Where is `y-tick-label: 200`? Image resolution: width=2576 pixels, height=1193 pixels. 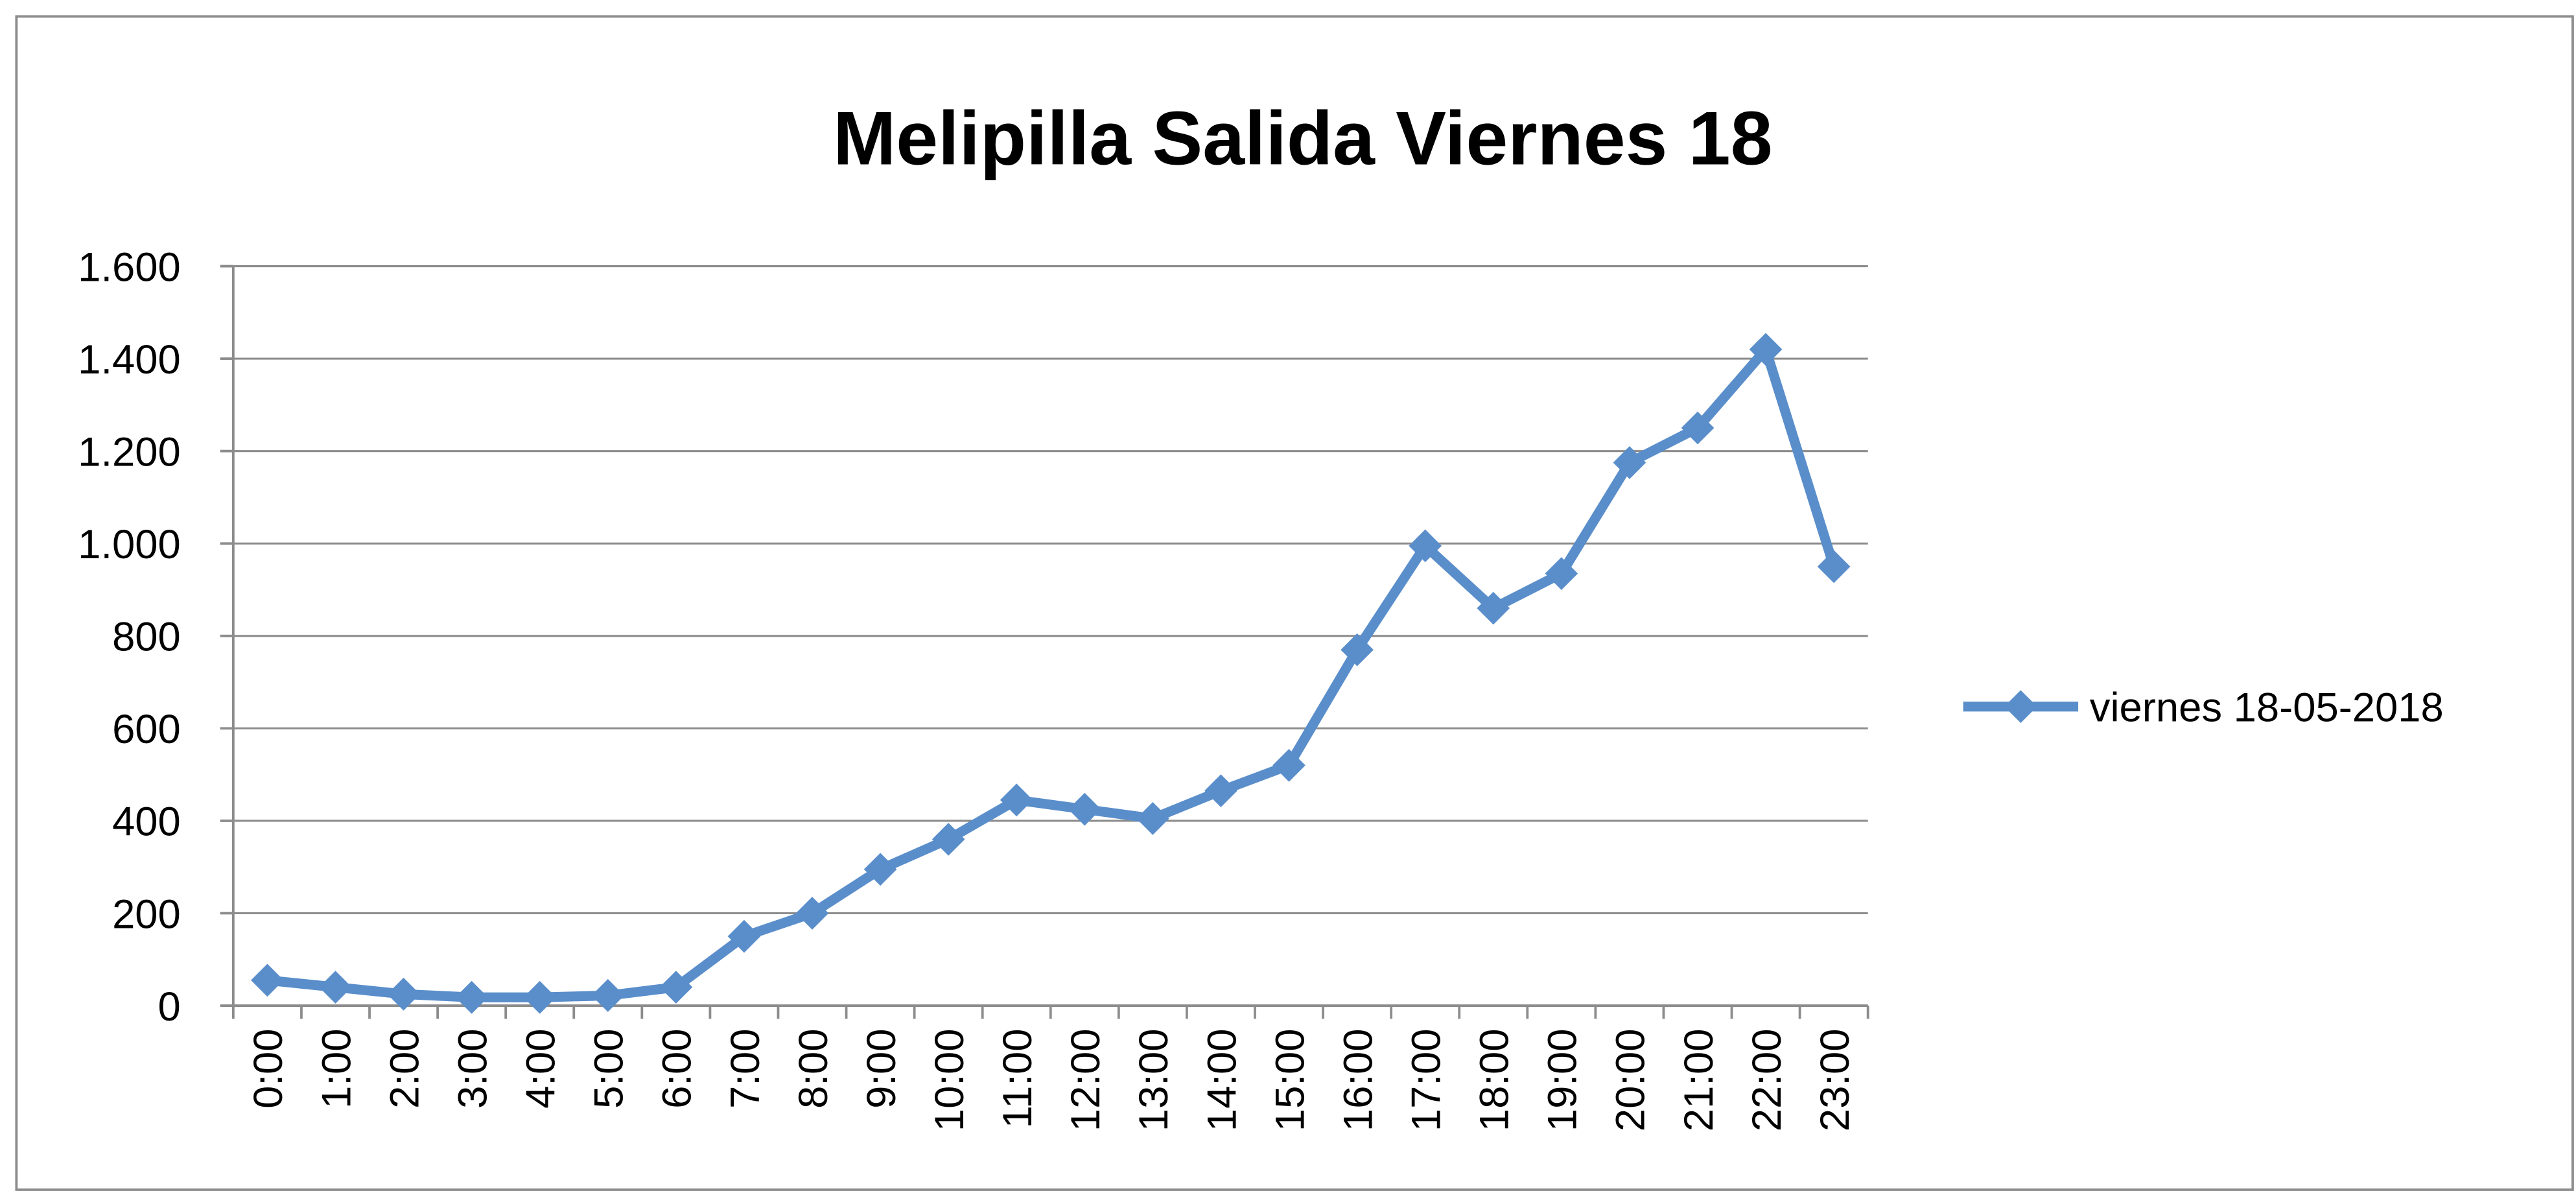 y-tick-label: 200 is located at coordinates (146, 914).